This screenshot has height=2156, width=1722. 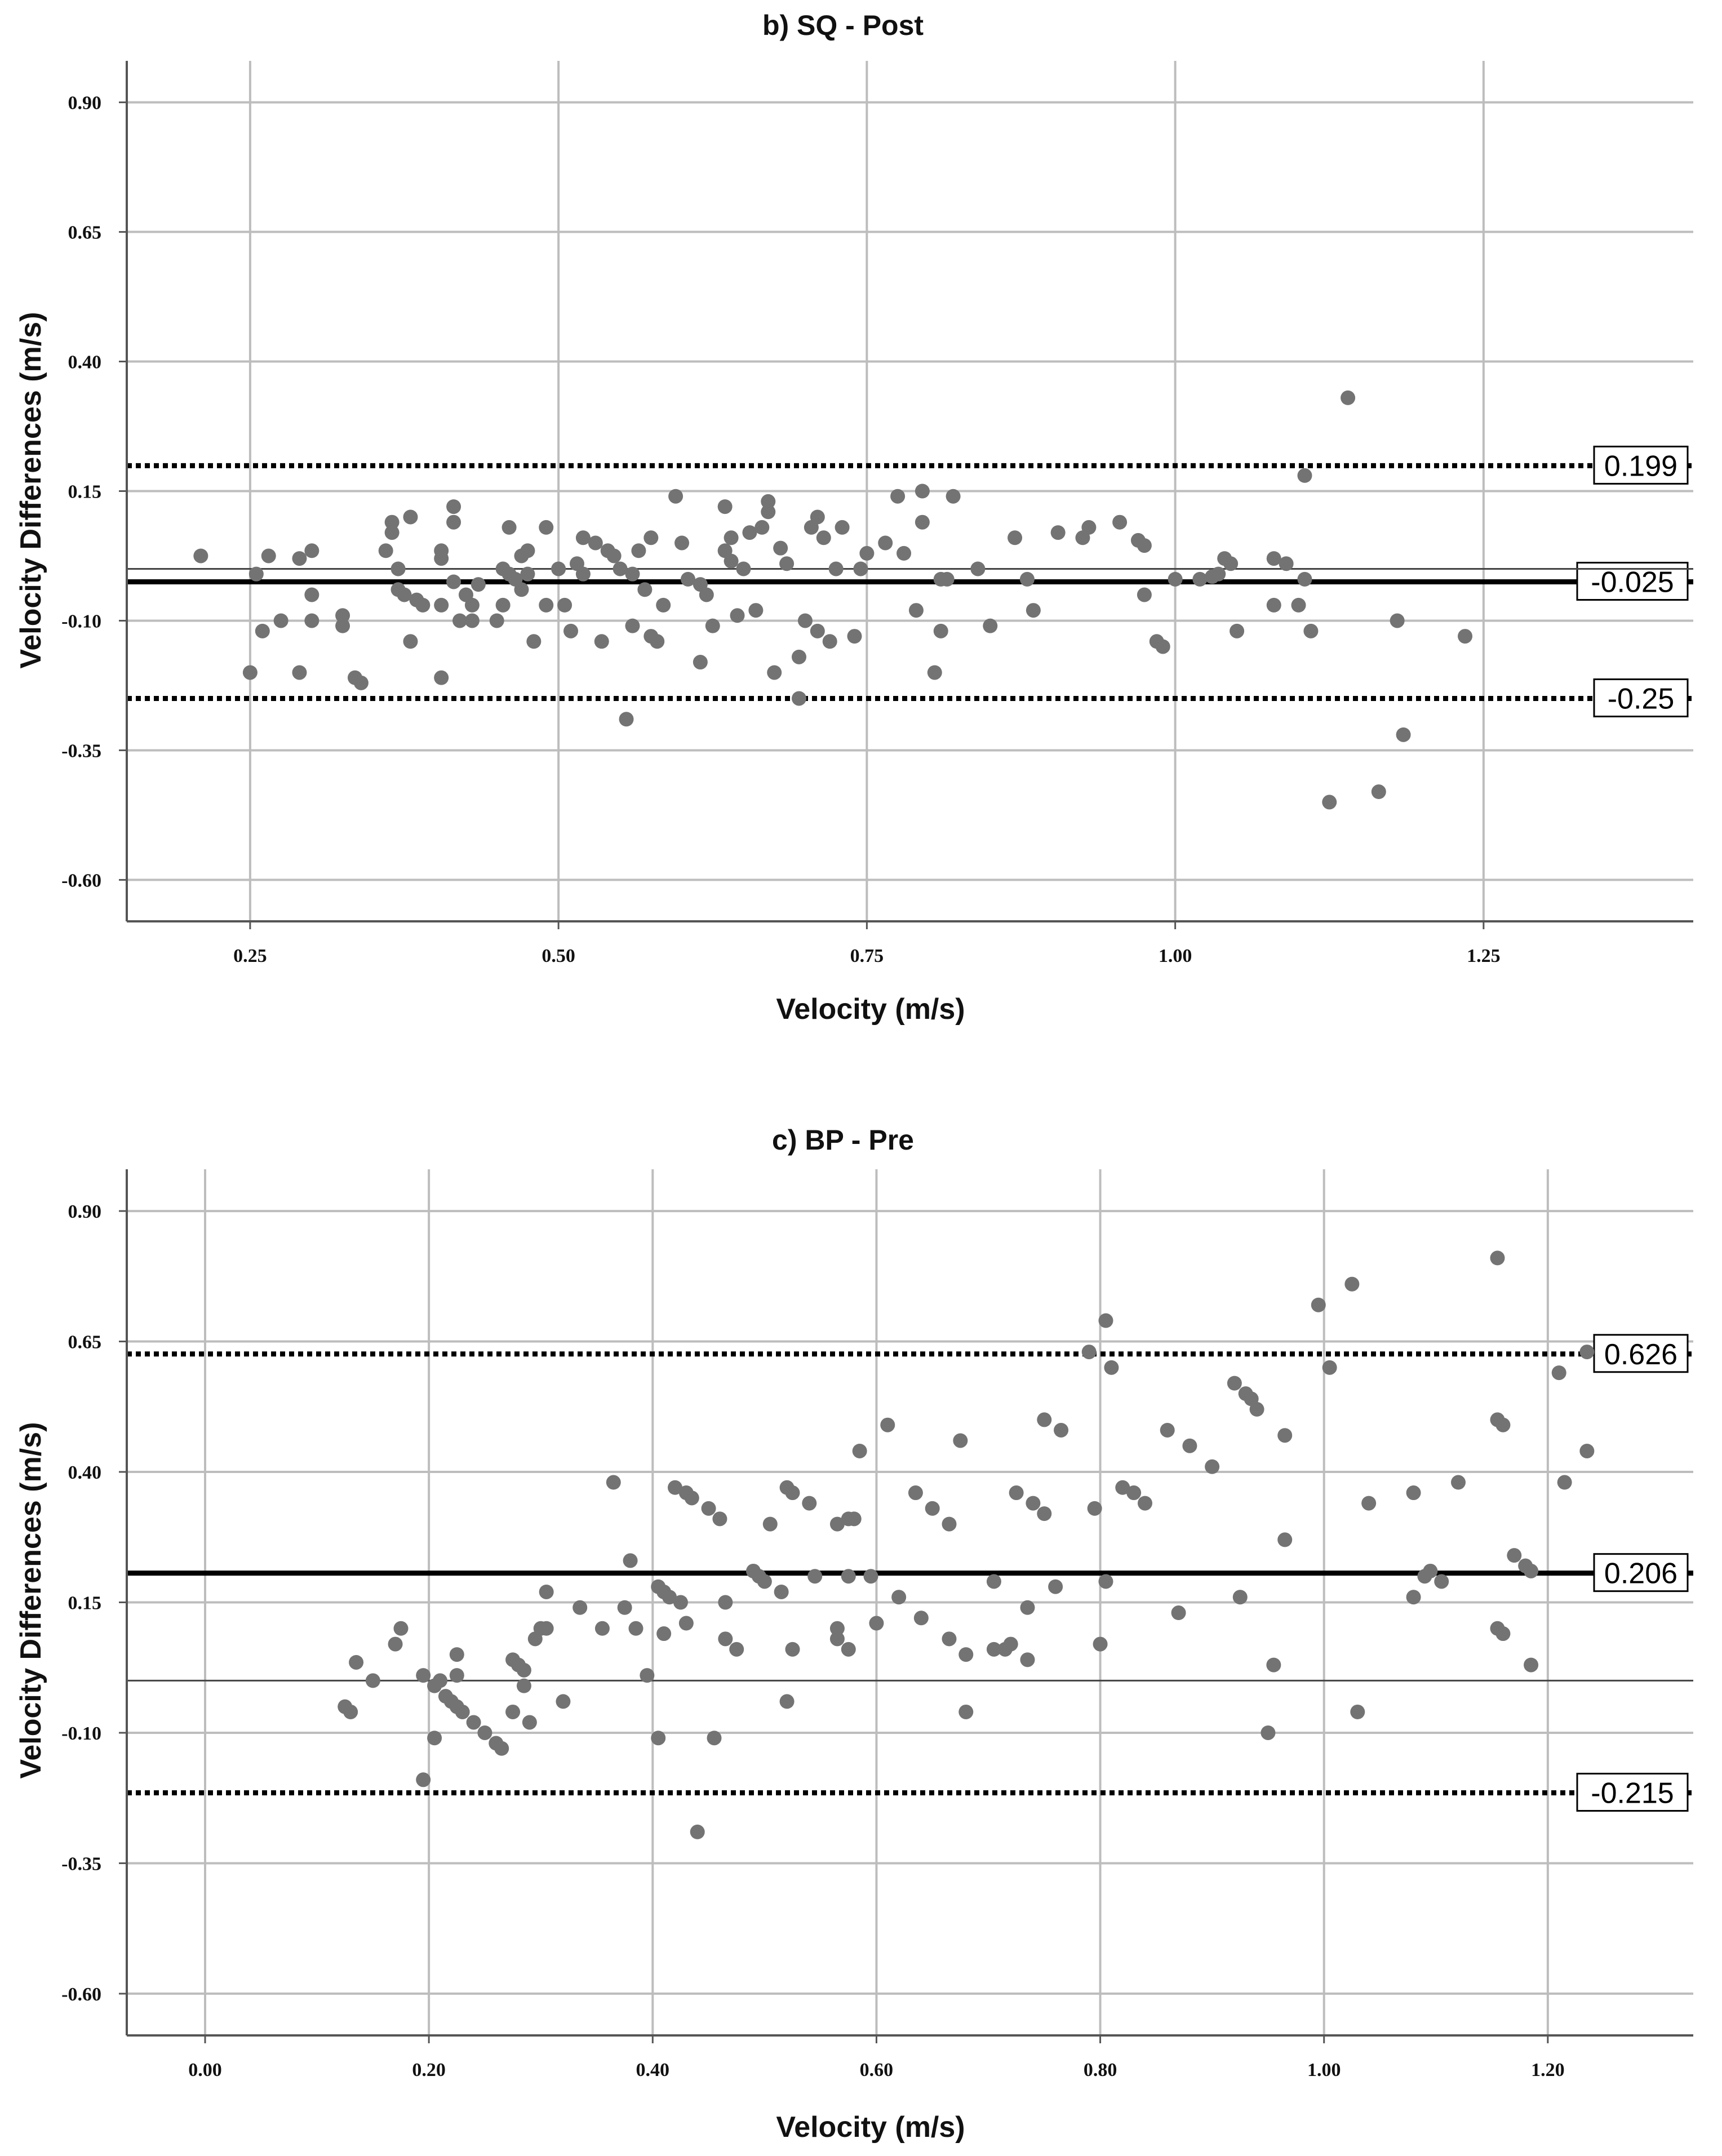 I want to click on x-tick-label: 0.25, so click(x=250, y=956).